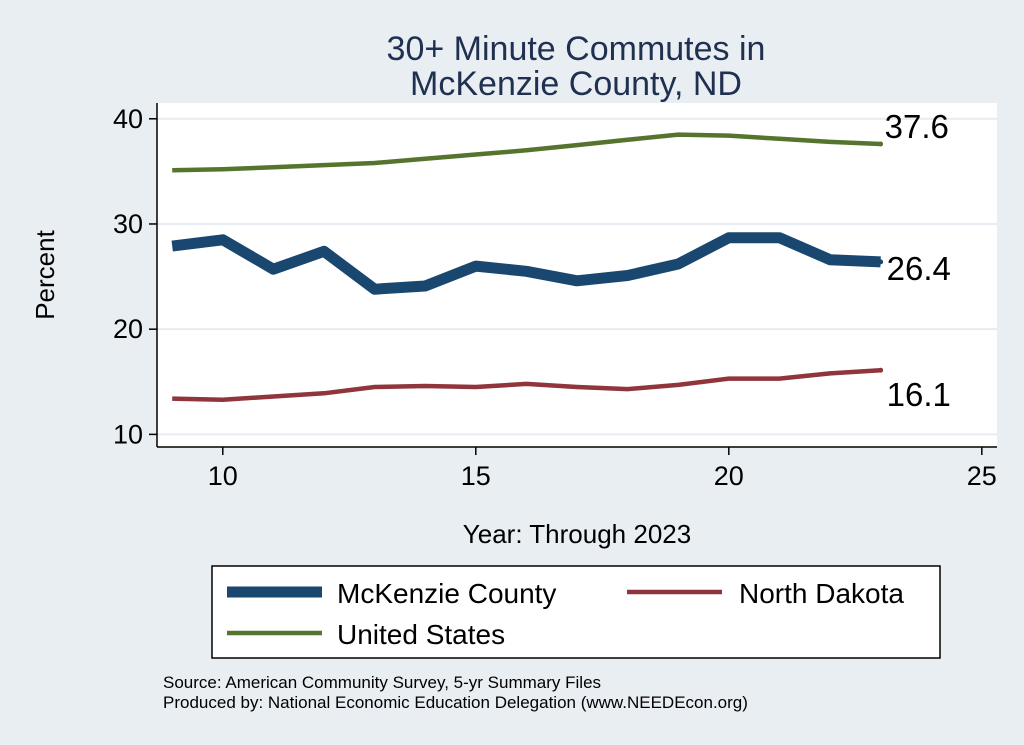 The image size is (1024, 745). Describe the element at coordinates (45, 274) in the screenshot. I see `y-axis-label: Percent` at that location.